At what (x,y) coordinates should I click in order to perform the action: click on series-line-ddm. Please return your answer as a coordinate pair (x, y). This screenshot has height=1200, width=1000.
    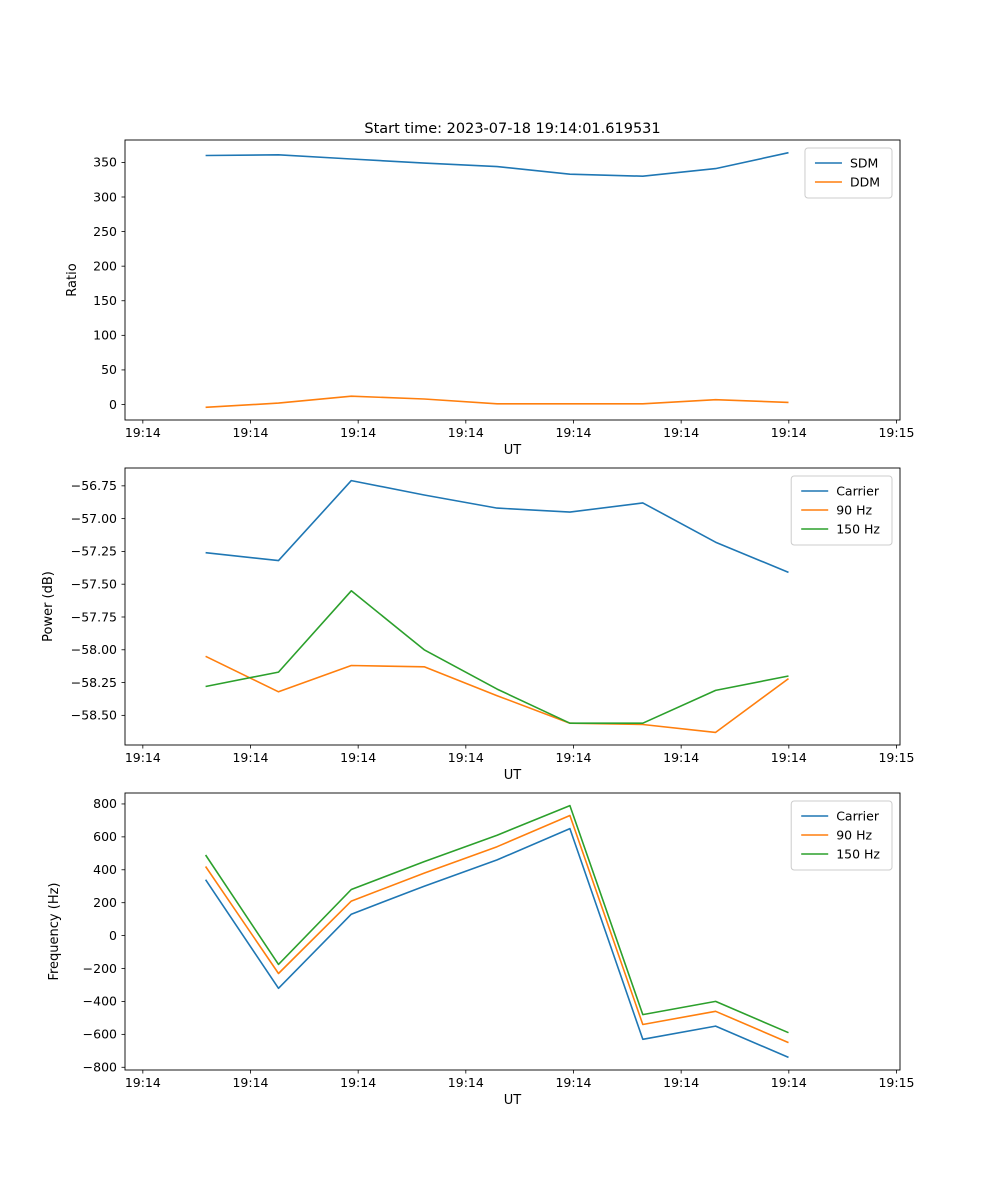
    Looking at the image, I should click on (497, 402).